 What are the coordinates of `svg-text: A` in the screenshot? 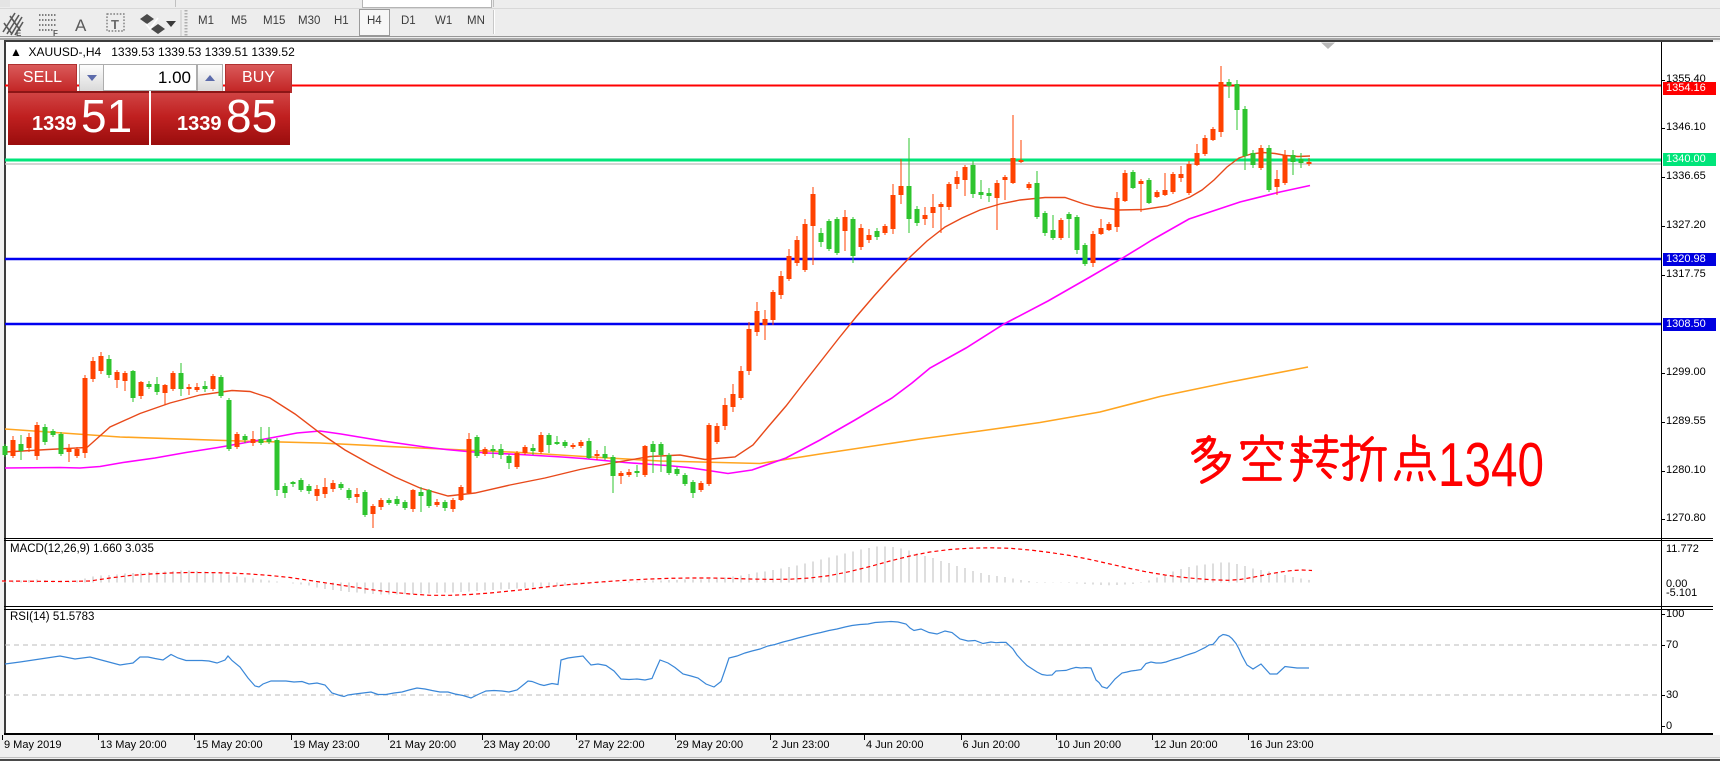 It's located at (81, 25).